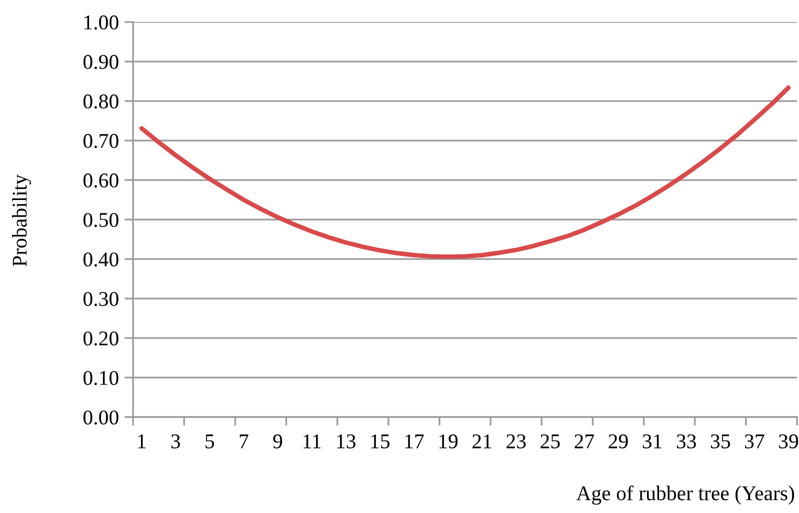  I want to click on x-axis-title: Age of rubber tree (Years), so click(685, 495).